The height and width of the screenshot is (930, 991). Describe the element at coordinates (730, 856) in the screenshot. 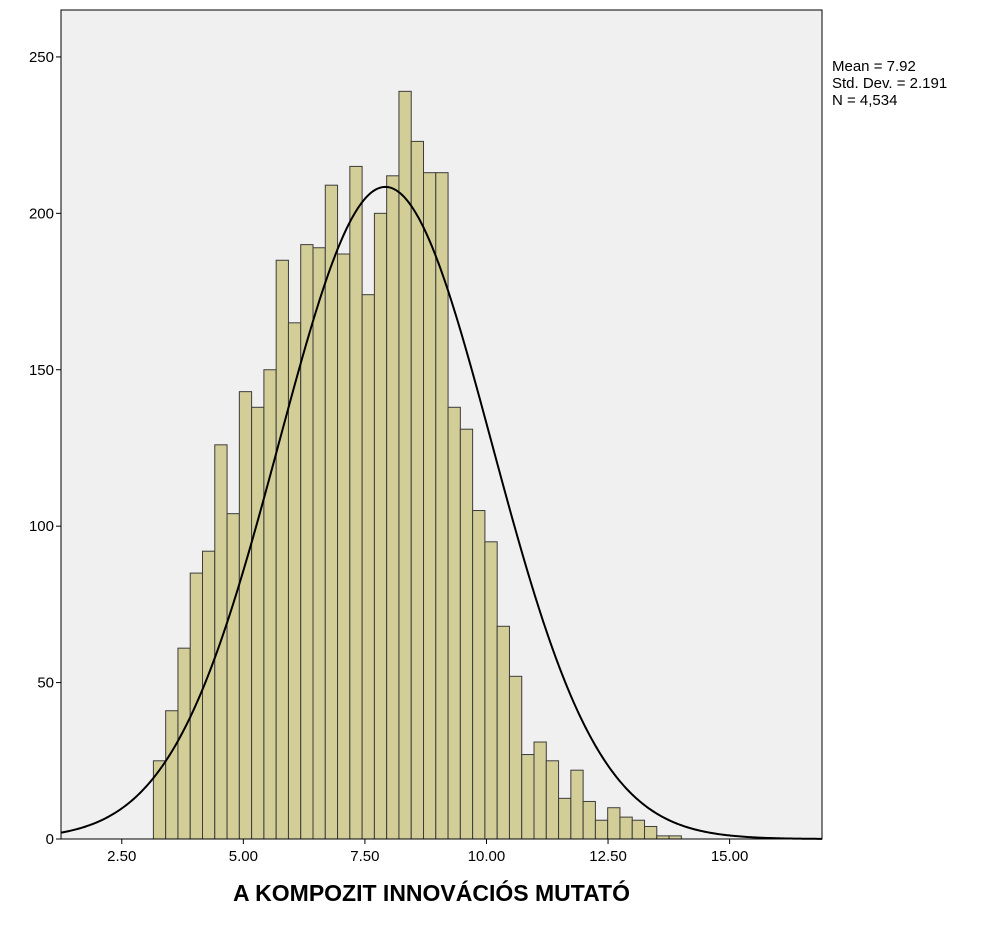

I see `x-tick-label: 15.00` at that location.